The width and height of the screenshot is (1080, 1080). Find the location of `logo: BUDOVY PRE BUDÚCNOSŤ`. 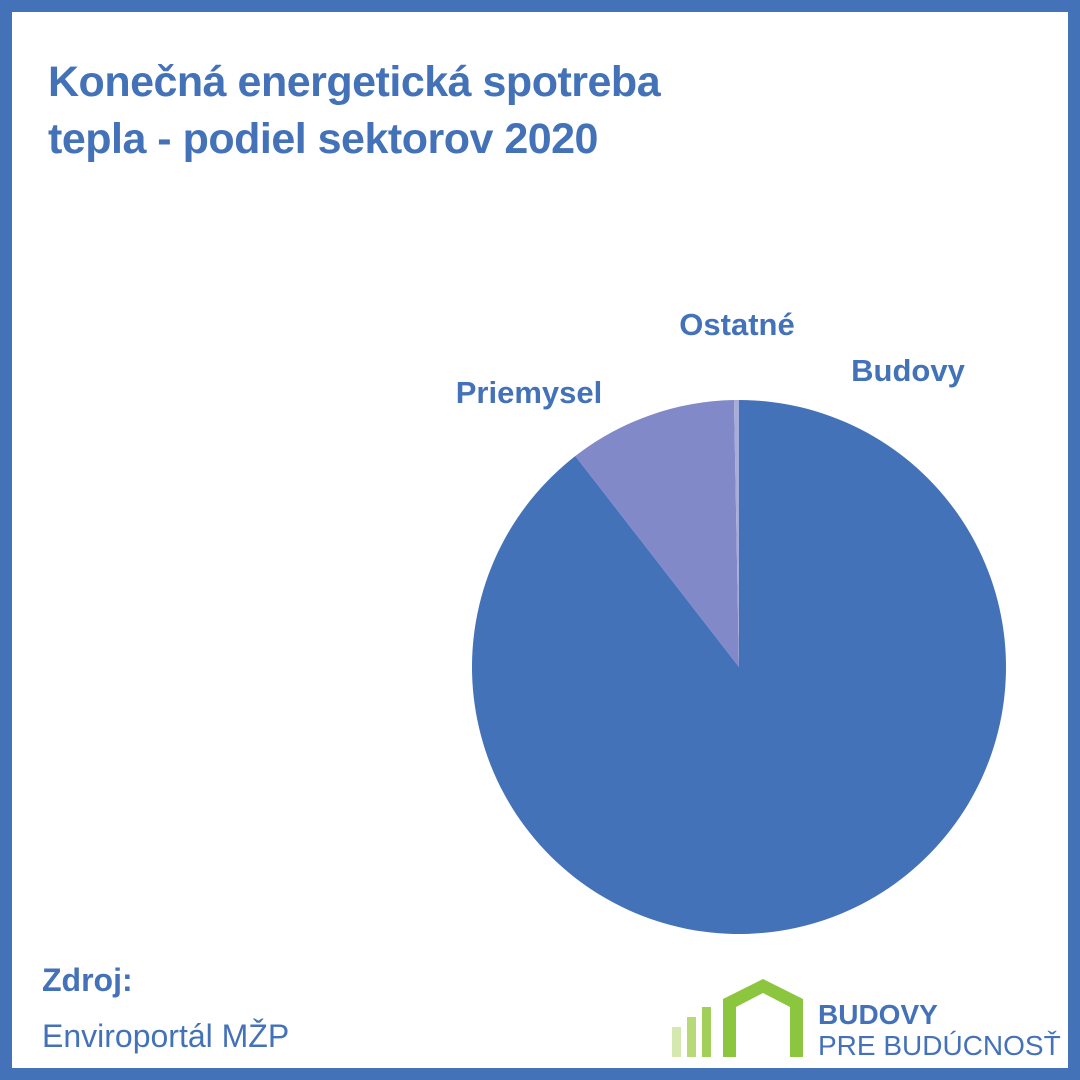

logo: BUDOVY PRE BUDÚCNOSŤ is located at coordinates (870, 1020).